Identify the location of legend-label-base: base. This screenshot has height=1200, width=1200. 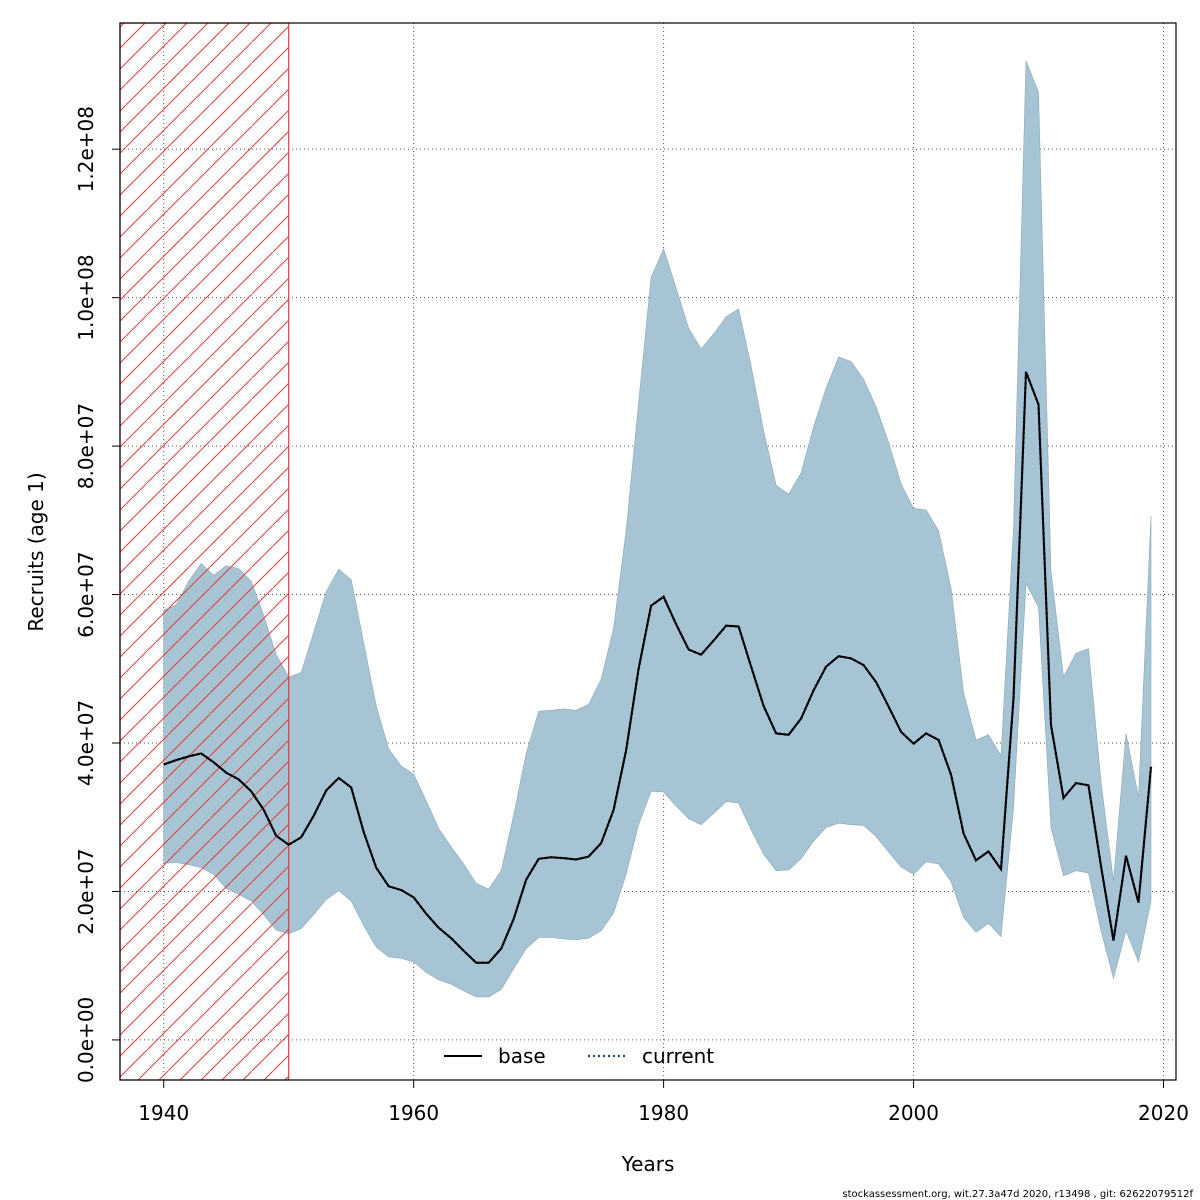
(522, 1056).